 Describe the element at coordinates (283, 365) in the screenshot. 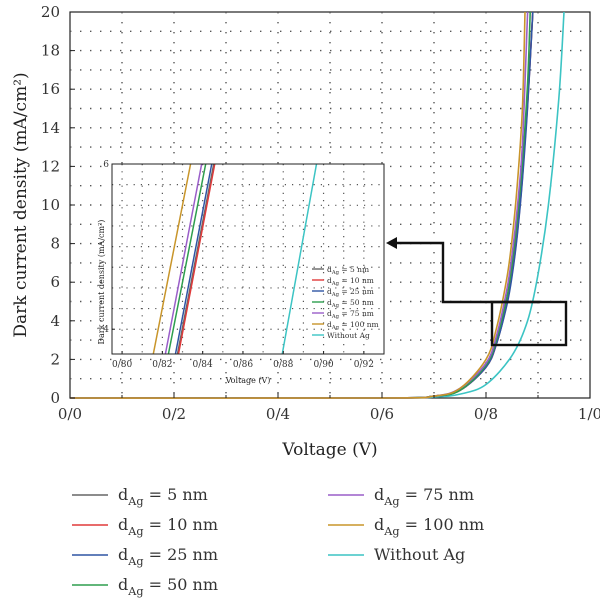

I see `inset-x-tick-label: 0/88` at that location.